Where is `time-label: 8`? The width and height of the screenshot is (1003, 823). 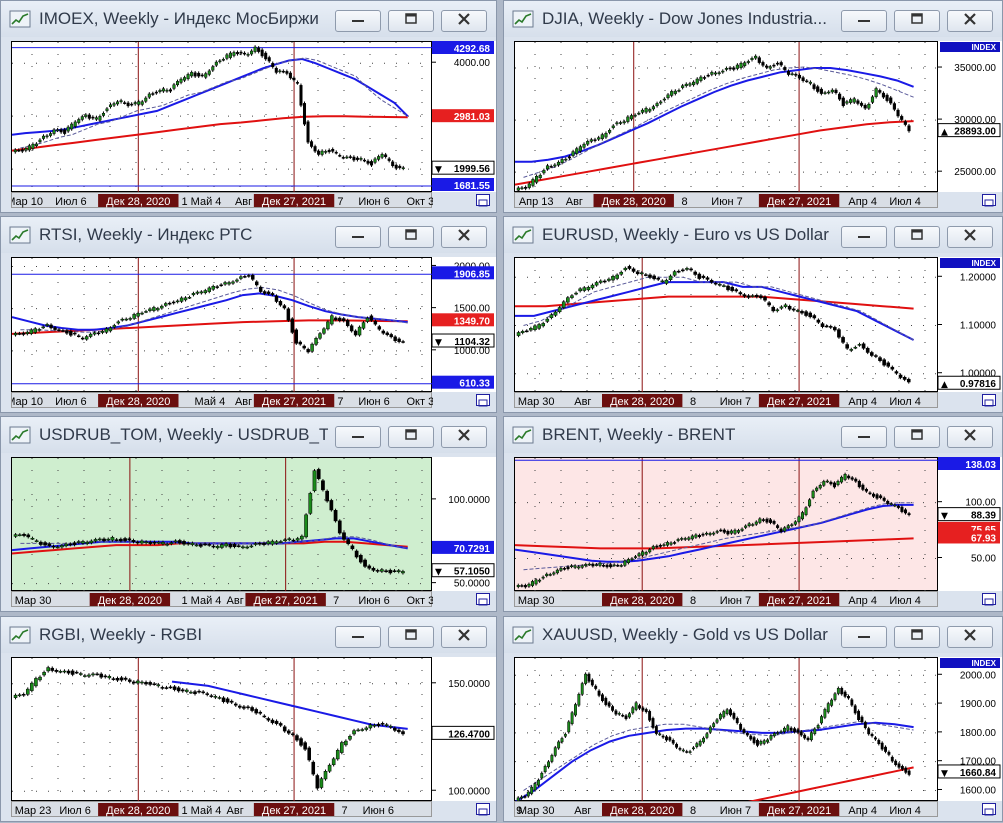 time-label: 8 is located at coordinates (693, 811).